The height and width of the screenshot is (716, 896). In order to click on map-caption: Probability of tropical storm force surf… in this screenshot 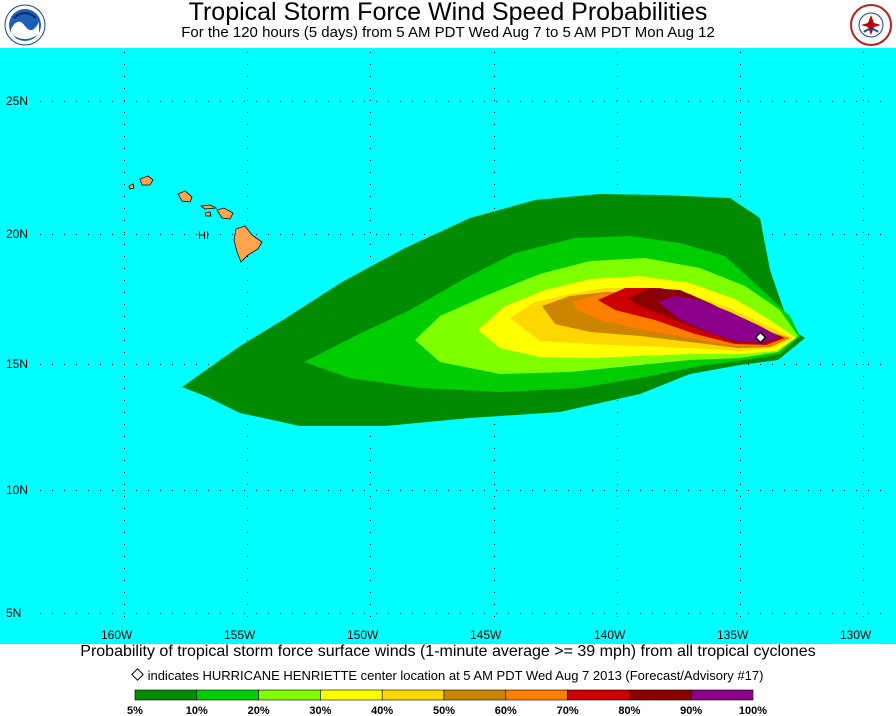, I will do `click(448, 651)`.